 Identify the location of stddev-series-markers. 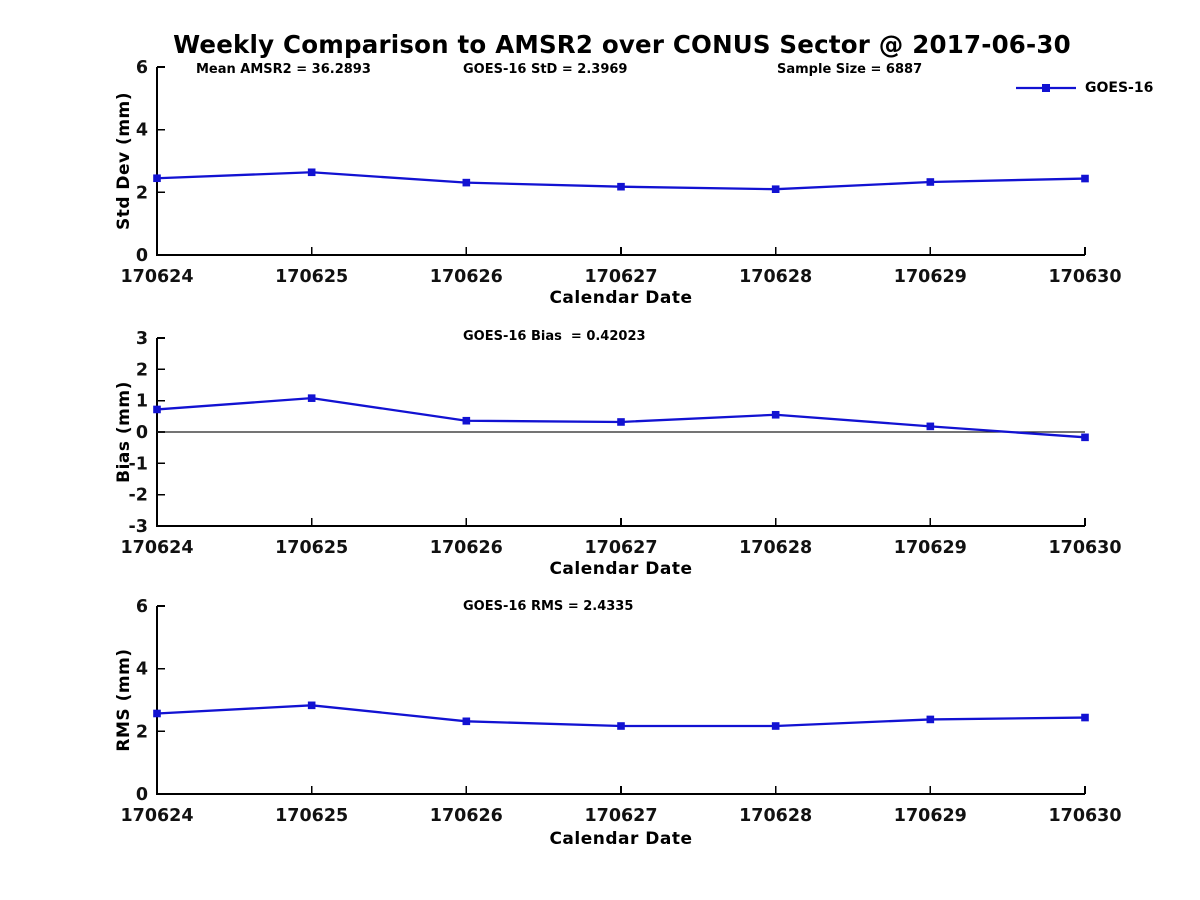
(621, 180).